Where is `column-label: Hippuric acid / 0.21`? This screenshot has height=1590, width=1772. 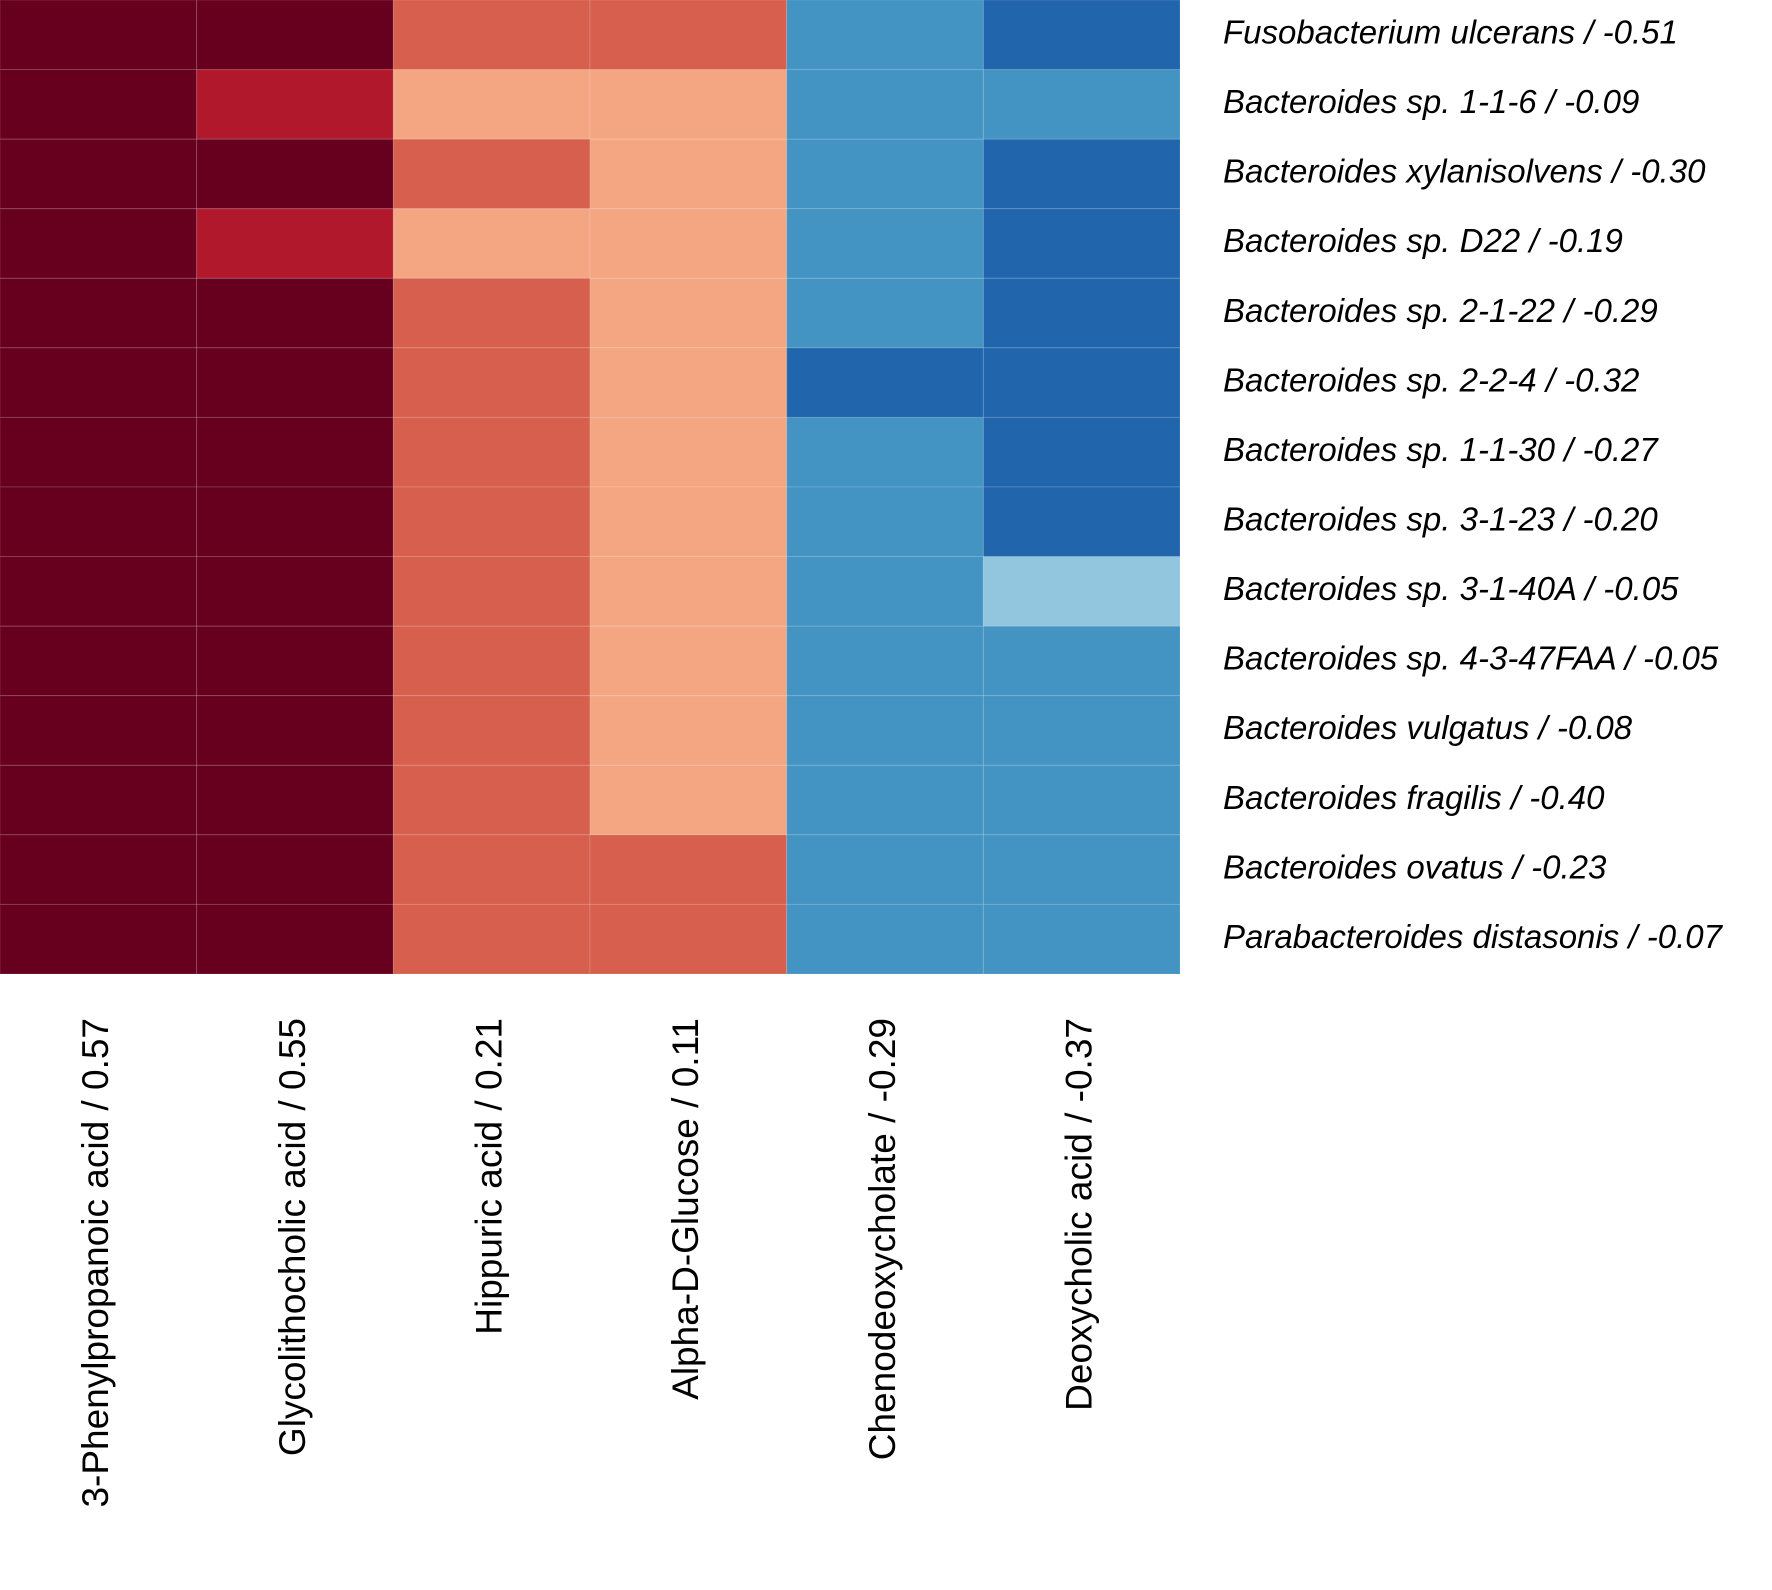 column-label: Hippuric acid / 0.21 is located at coordinates (488, 1176).